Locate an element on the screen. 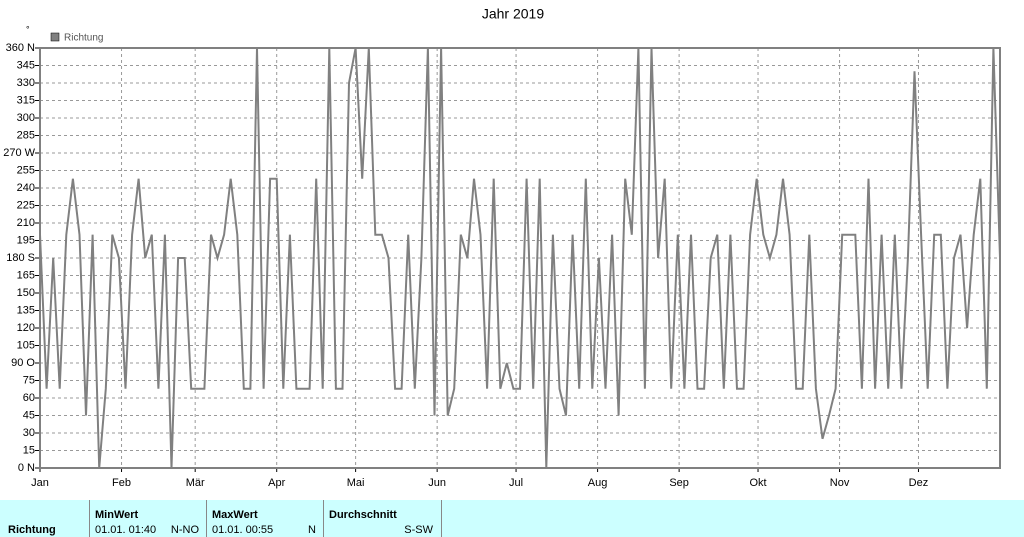 Image resolution: width=1024 pixels, height=537 pixels. row-label: Richtung is located at coordinates (32, 530).